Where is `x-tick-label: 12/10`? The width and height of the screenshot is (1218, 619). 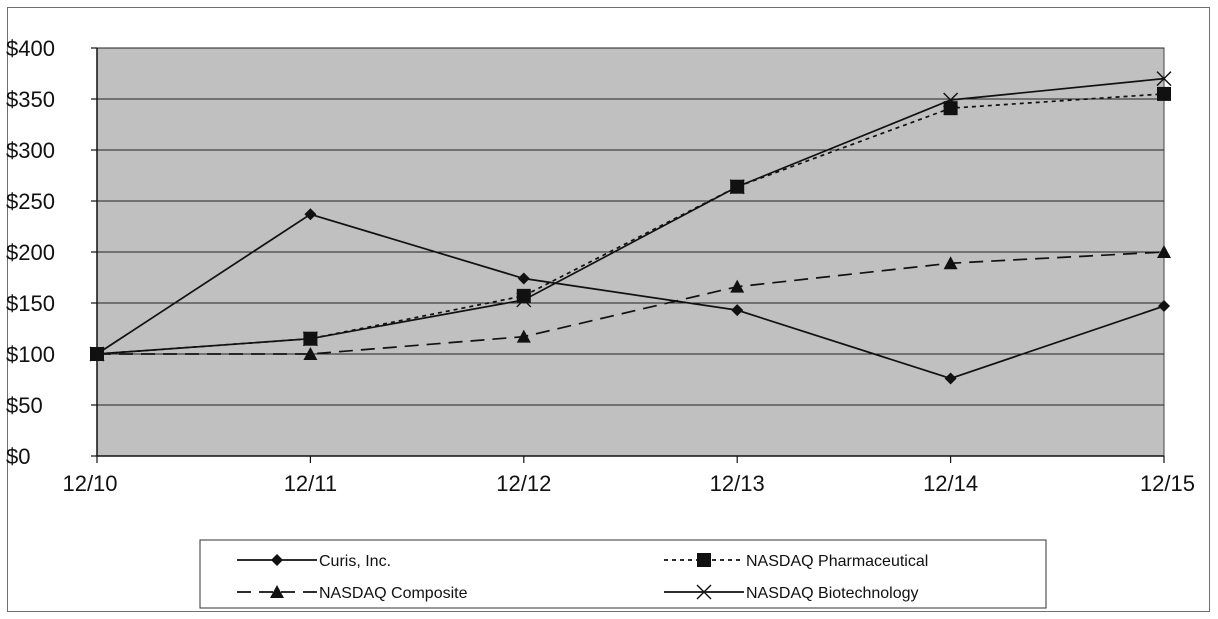
x-tick-label: 12/10 is located at coordinates (89, 483).